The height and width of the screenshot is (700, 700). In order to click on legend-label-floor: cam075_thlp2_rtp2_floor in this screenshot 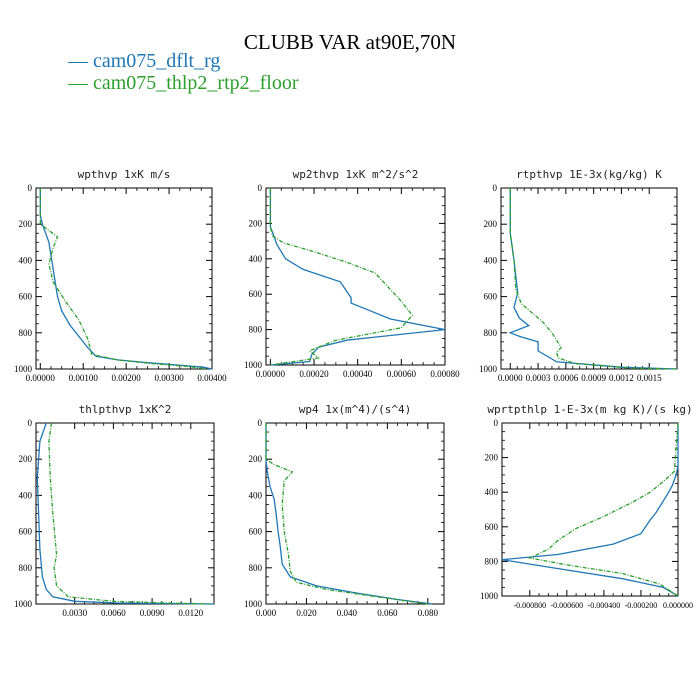, I will do `click(196, 83)`.